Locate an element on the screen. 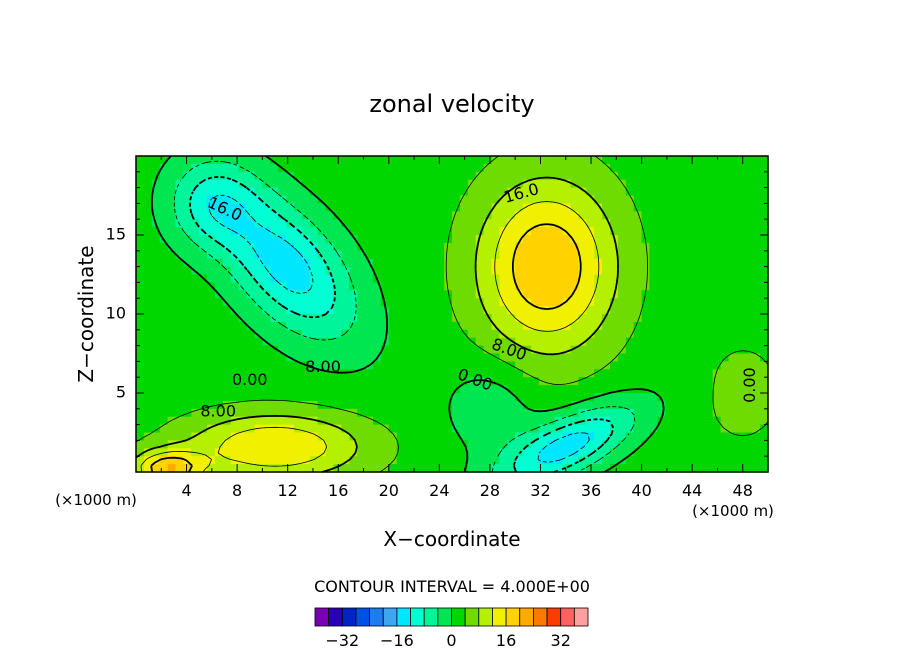 This screenshot has width=904, height=654. colorbar-swatch is located at coordinates (581, 617).